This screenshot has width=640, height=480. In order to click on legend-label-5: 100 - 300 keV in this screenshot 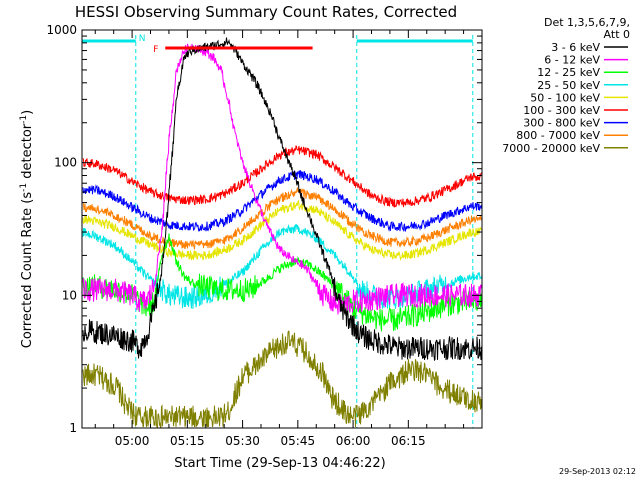, I will do `click(561, 110)`.